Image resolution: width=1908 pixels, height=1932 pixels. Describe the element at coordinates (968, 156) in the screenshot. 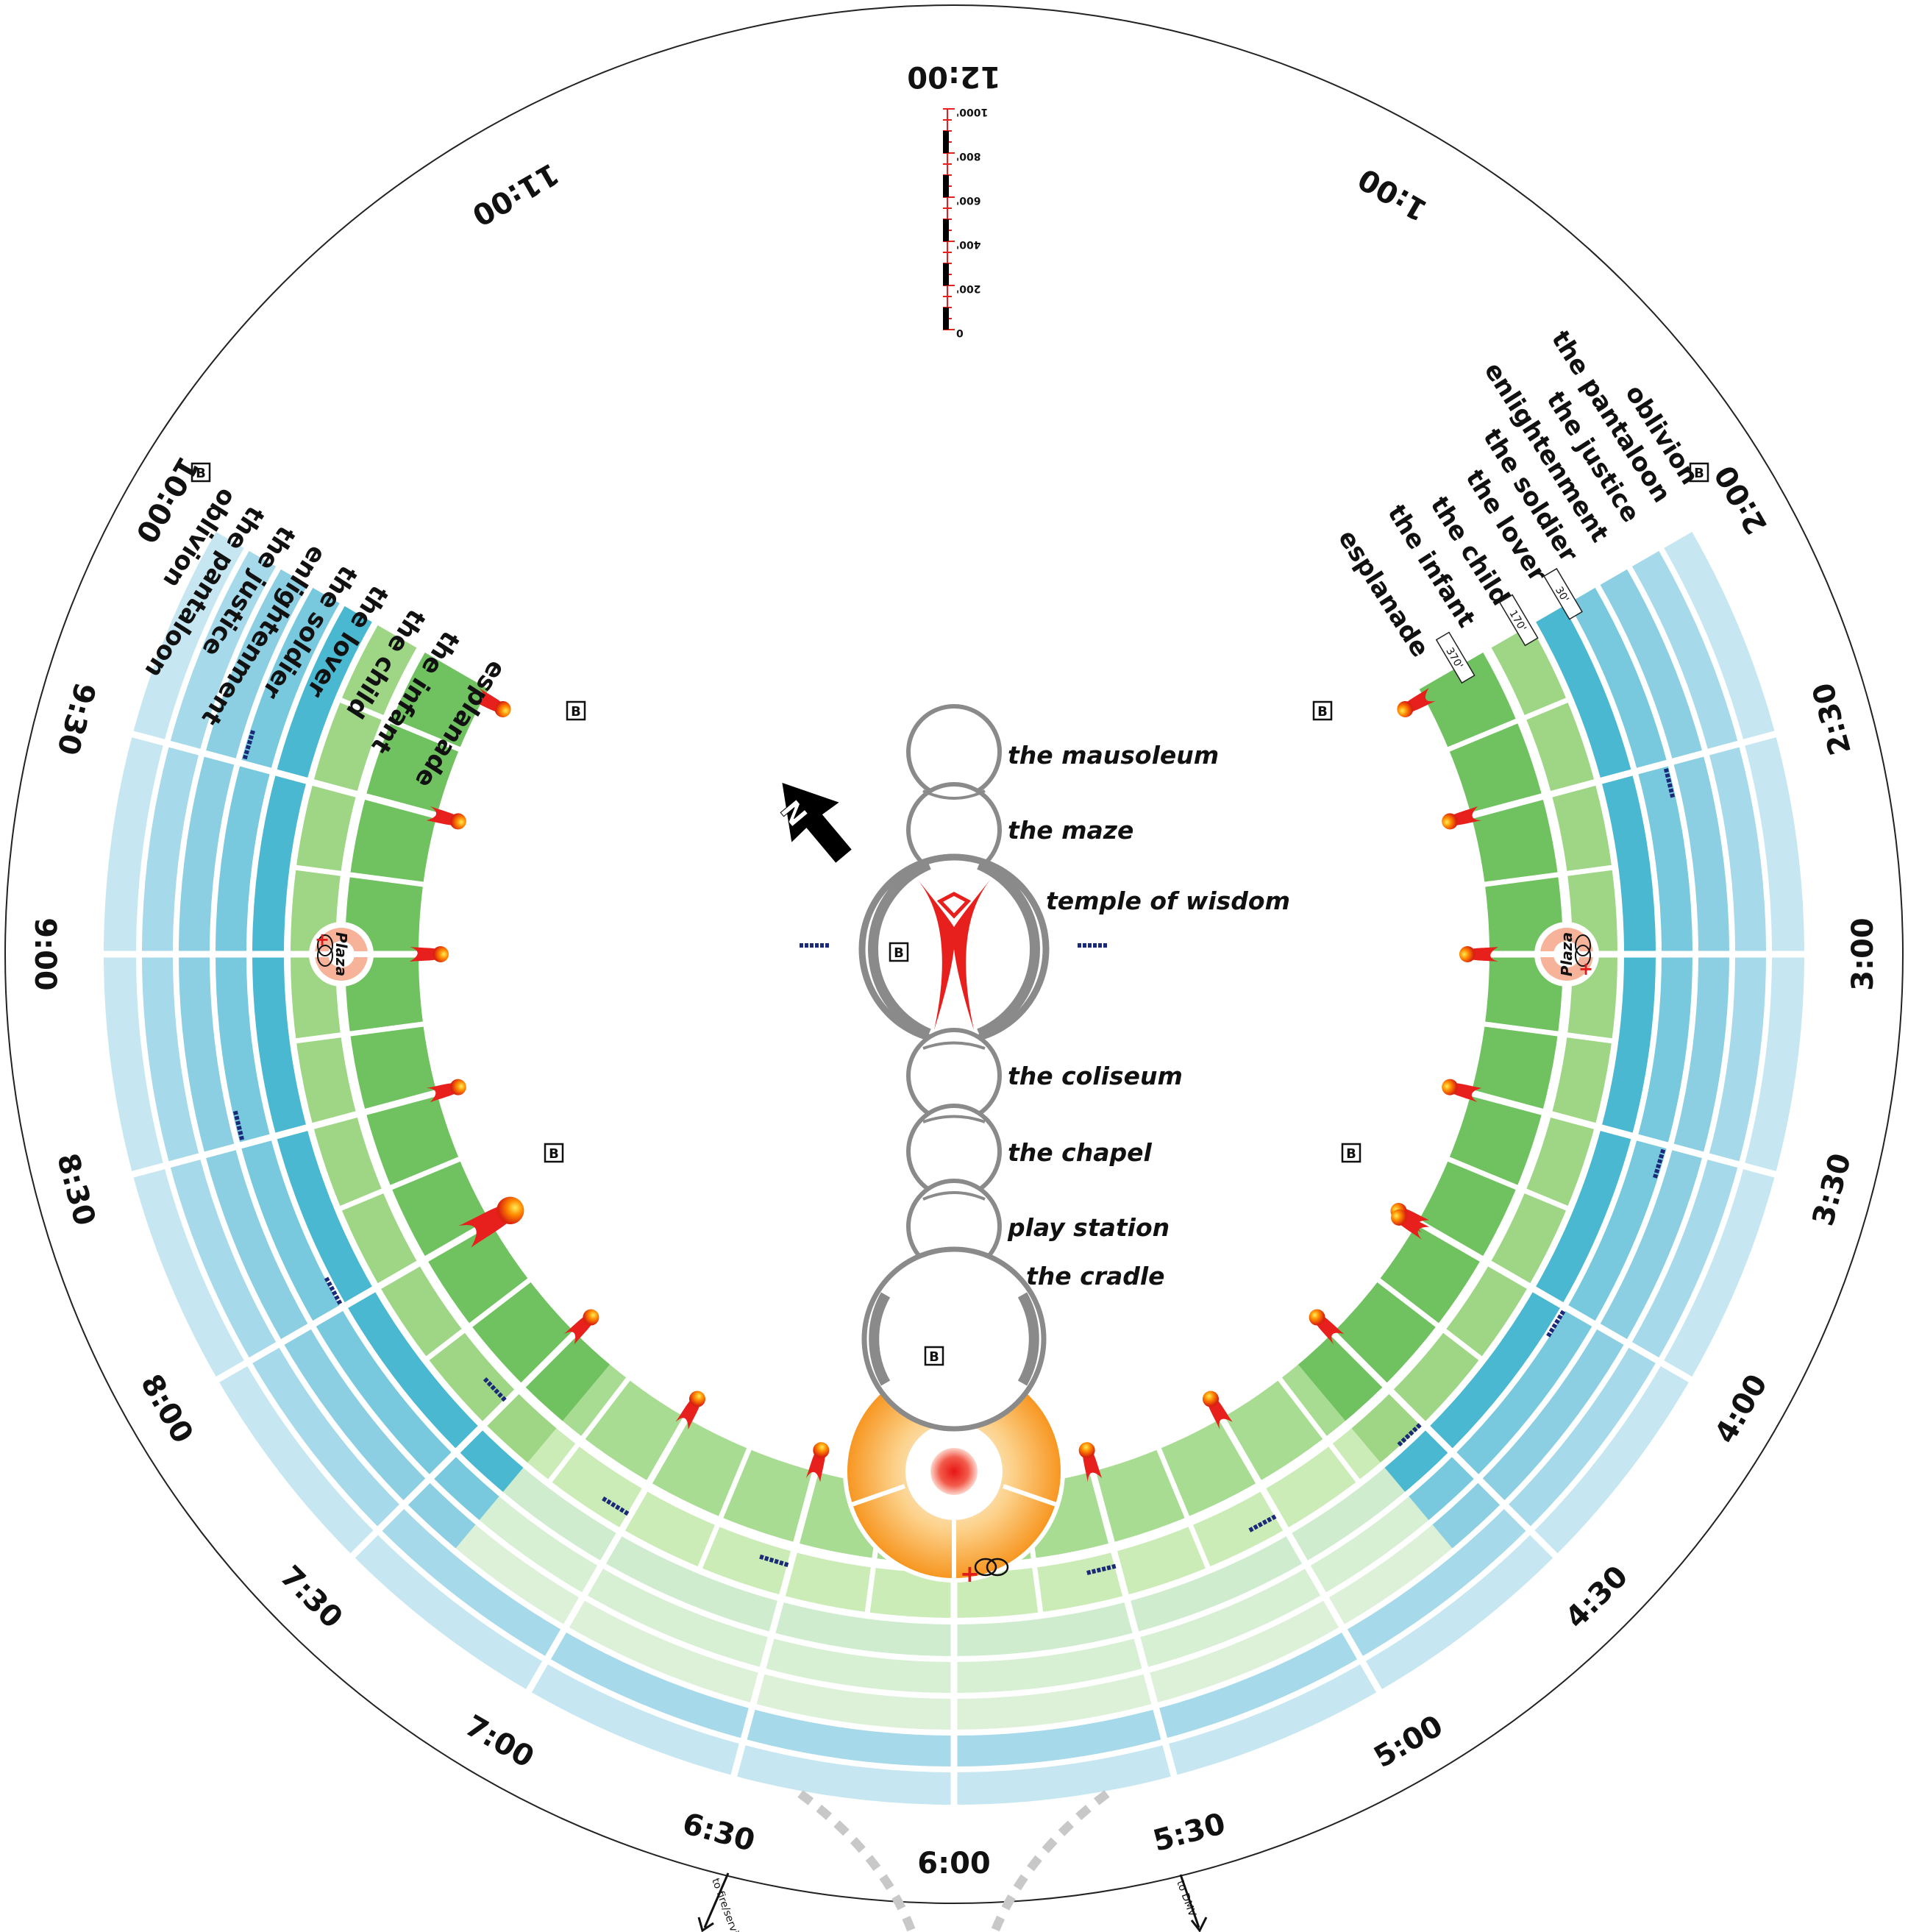

I see `scale-tick-label: 800'` at that location.